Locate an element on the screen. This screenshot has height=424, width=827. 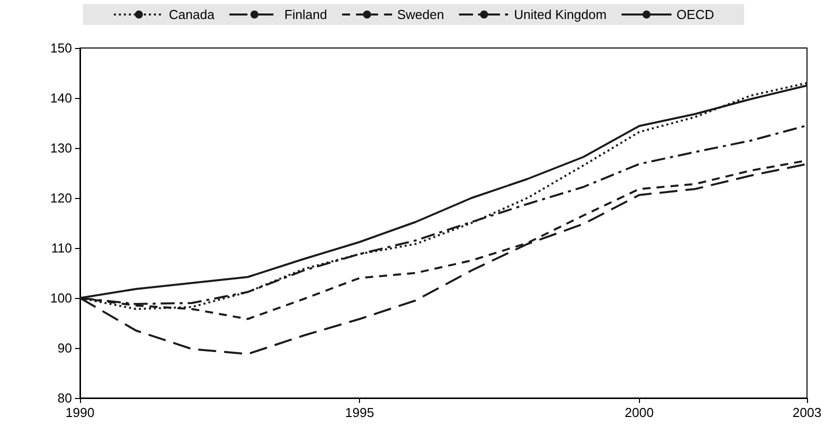
legend-label: Sweden is located at coordinates (420, 14).